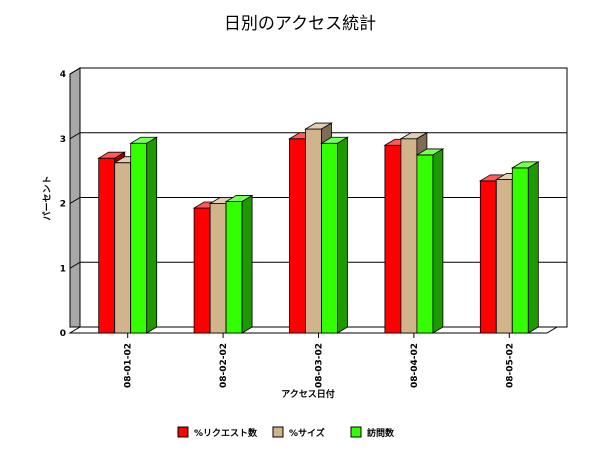 The image size is (600, 454). What do you see at coordinates (129, 365) in the screenshot?
I see `x-tick-label: 08-01-02` at bounding box center [129, 365].